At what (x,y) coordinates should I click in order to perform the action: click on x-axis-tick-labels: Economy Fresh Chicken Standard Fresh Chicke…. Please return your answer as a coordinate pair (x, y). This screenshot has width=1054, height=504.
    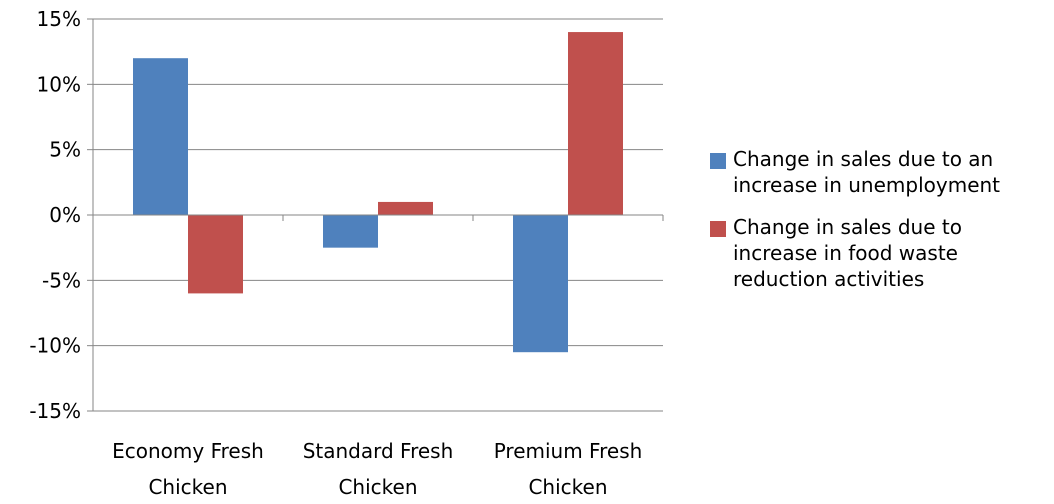
    Looking at the image, I should click on (377, 469).